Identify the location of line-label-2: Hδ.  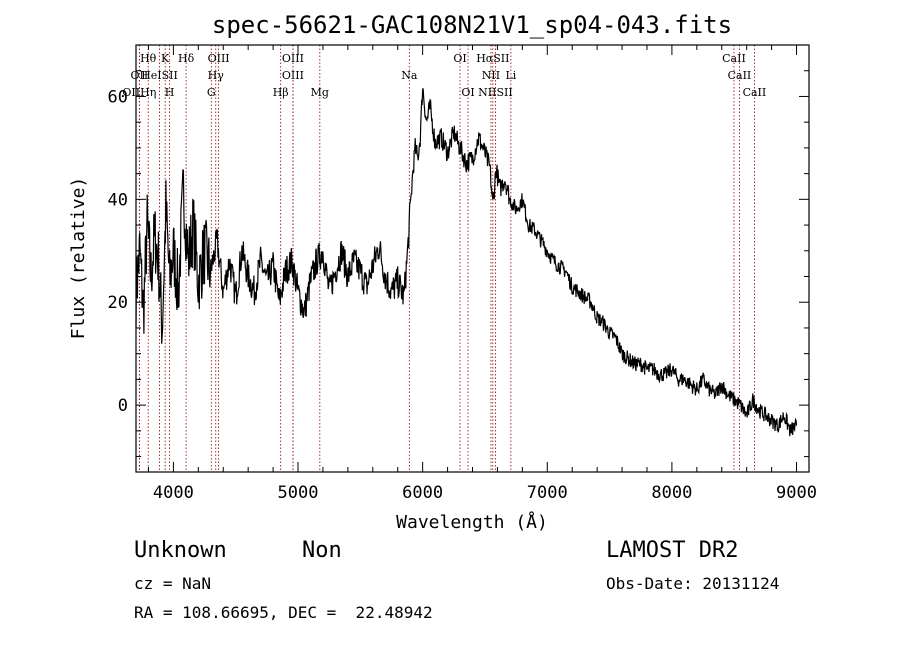
(186, 58).